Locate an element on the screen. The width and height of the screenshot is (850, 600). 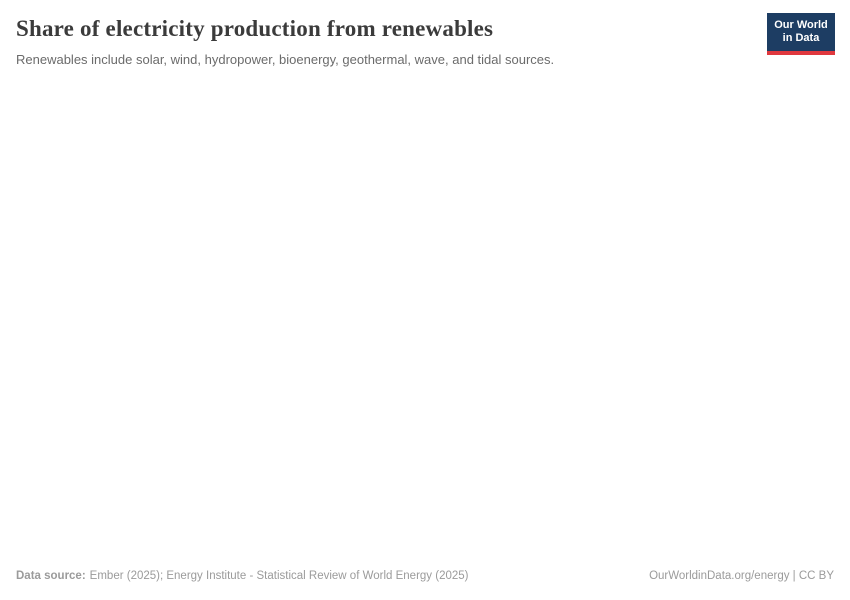
owid-logo-line2: in Data is located at coordinates (801, 38).